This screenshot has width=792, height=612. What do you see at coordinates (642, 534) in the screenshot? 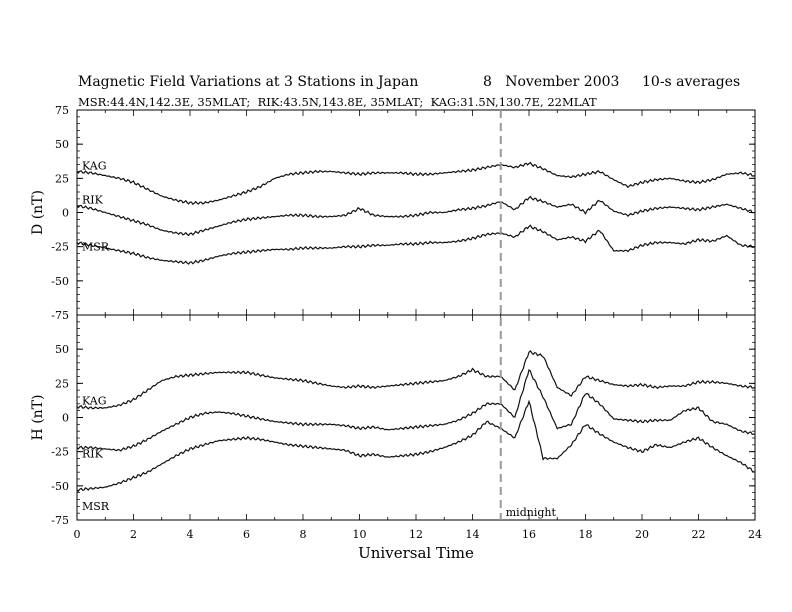
I see `x-tick-label: 20` at bounding box center [642, 534].